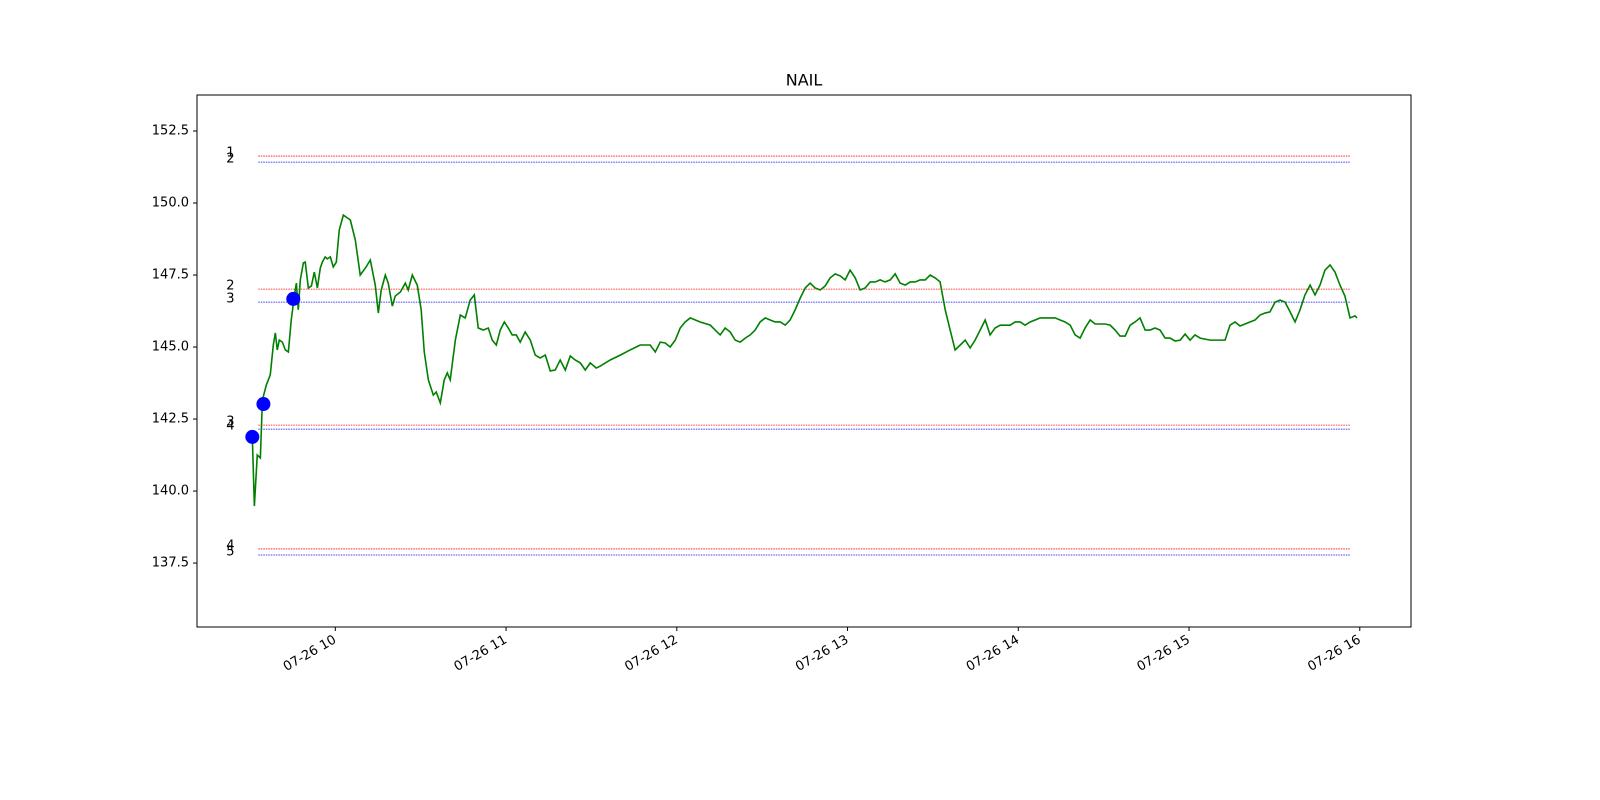 The image size is (1600, 800). I want to click on y-tick-label: 145.0, so click(170, 347).